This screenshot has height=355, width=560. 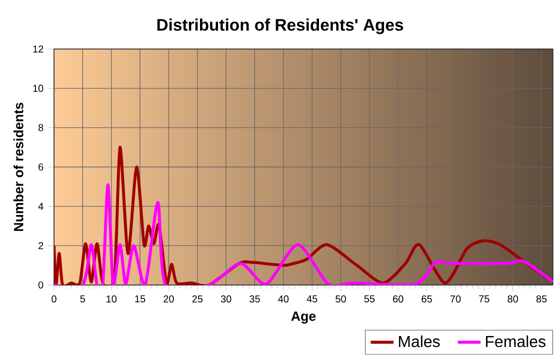 I want to click on x-tick-label: 50, so click(x=341, y=299).